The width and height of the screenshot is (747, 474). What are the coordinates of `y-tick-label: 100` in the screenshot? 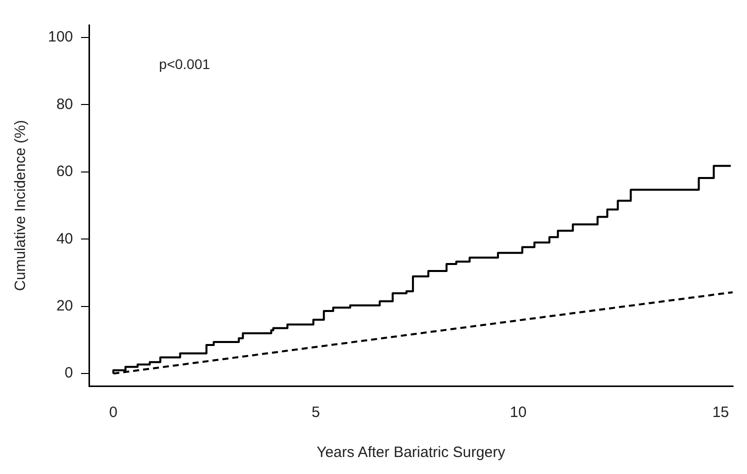 It's located at (61, 37).